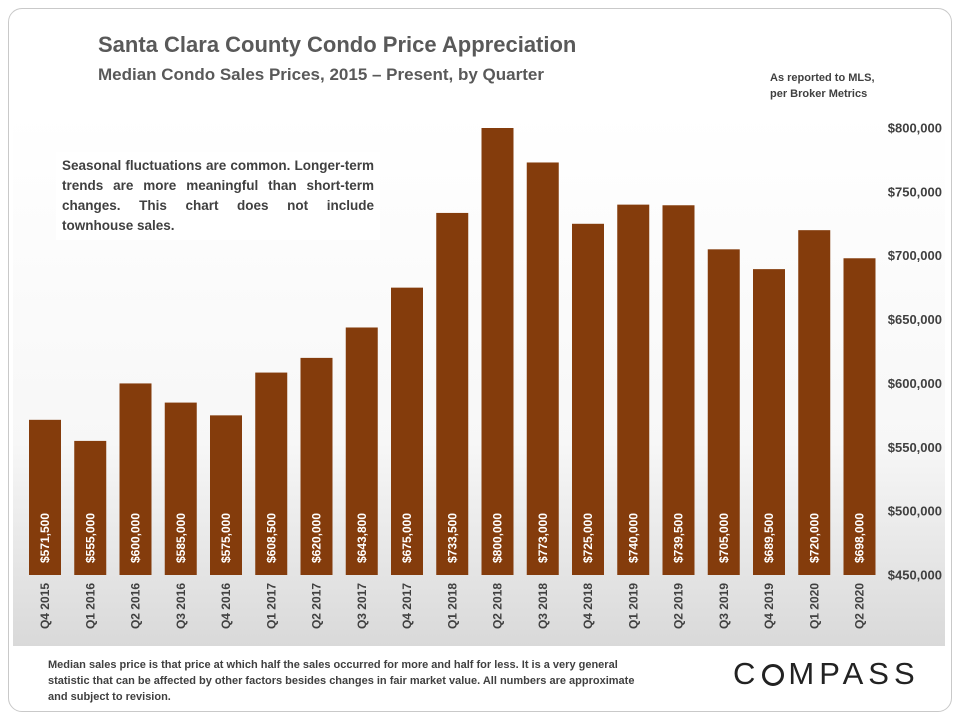 The height and width of the screenshot is (720, 960). Describe the element at coordinates (814, 606) in the screenshot. I see `x-tick-label: Q1 2020` at that location.